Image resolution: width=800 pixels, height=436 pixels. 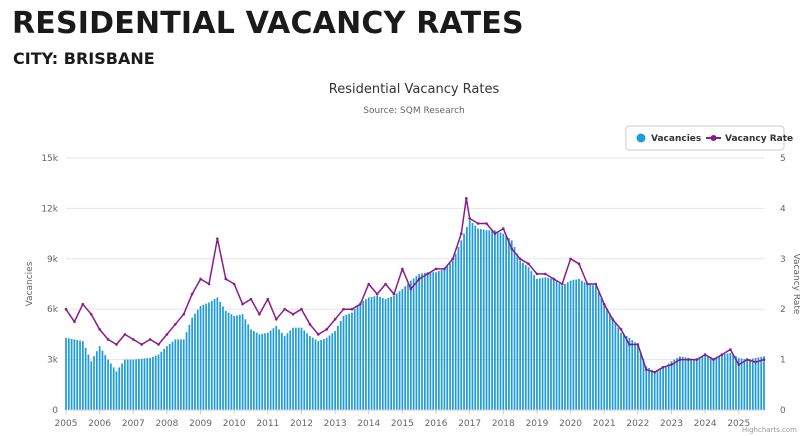 I want to click on y-right-tick-label: 0, so click(x=783, y=411).